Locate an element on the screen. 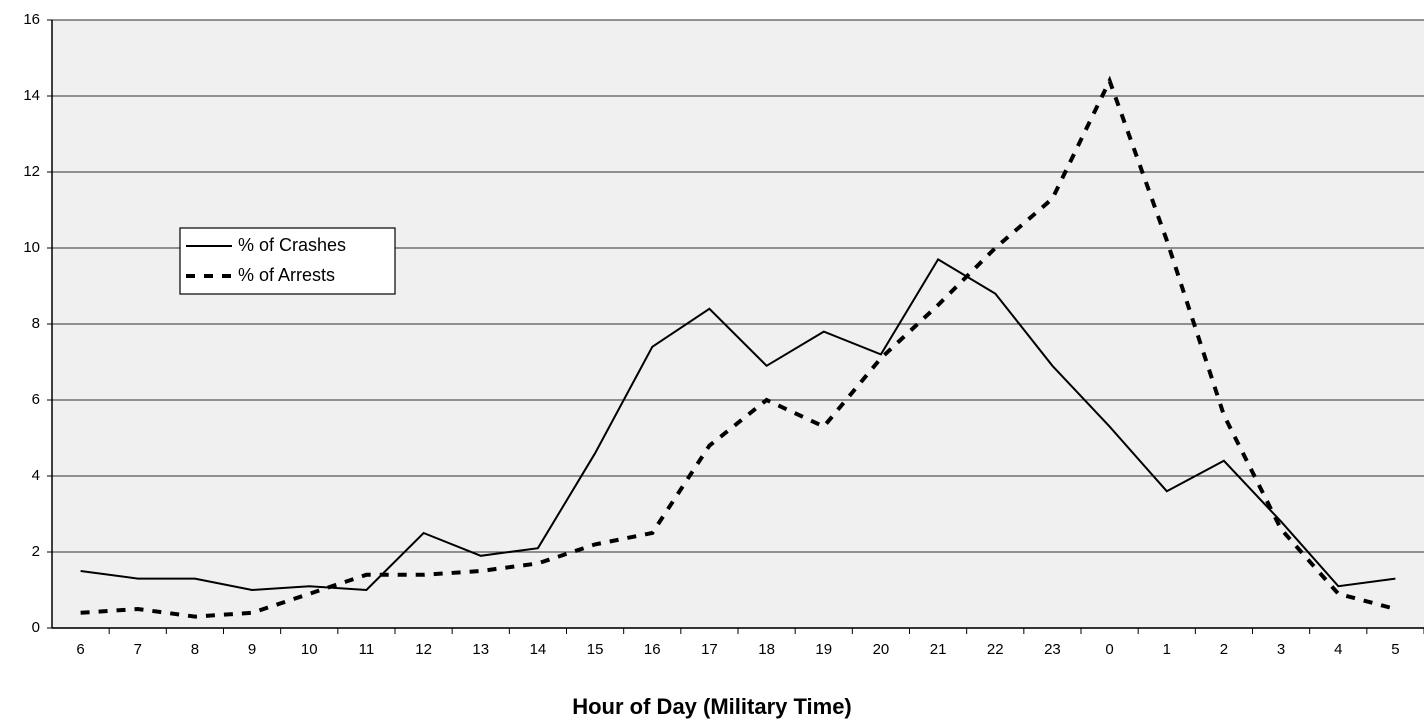 The width and height of the screenshot is (1424, 722). y-tick-label: 10 is located at coordinates (31, 247).